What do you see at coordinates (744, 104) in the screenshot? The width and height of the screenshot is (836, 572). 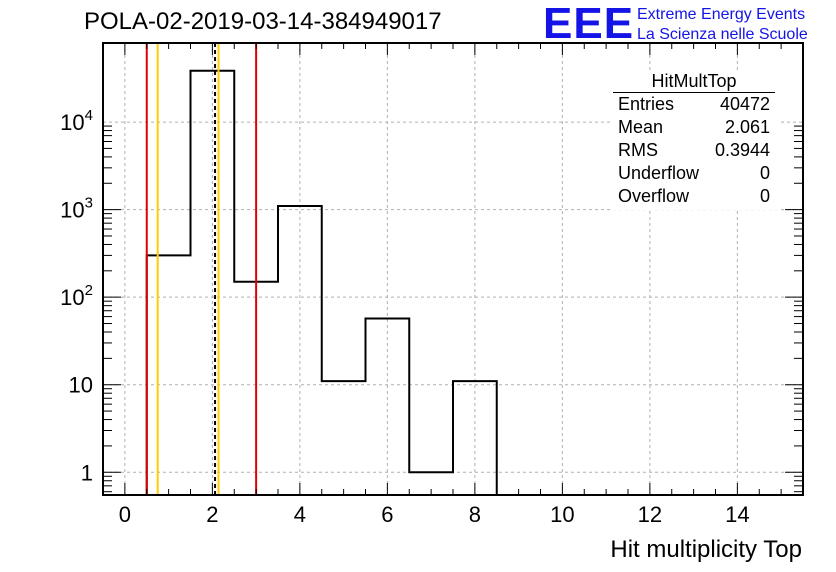 I see `stats-value: 40472` at bounding box center [744, 104].